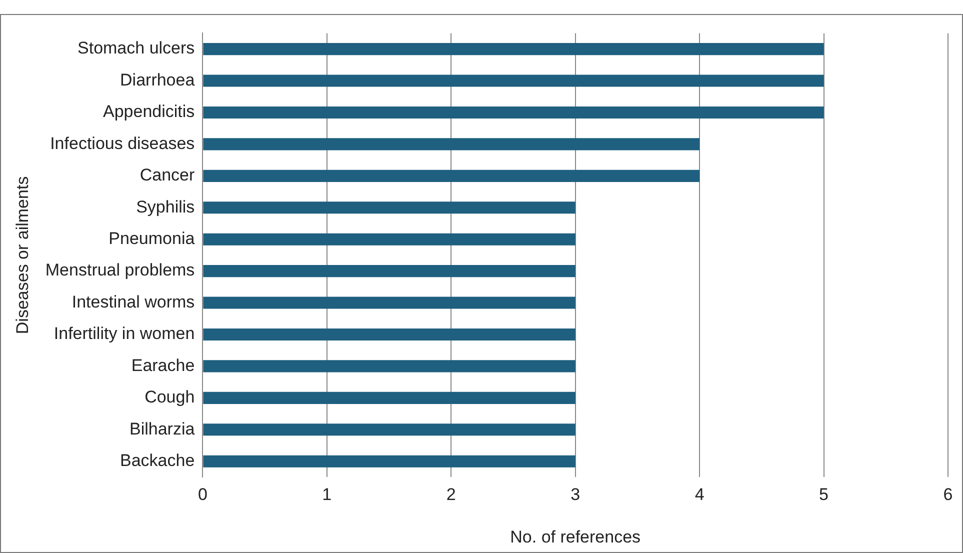 The height and width of the screenshot is (553, 963). I want to click on x-tick-label: 5, so click(824, 494).